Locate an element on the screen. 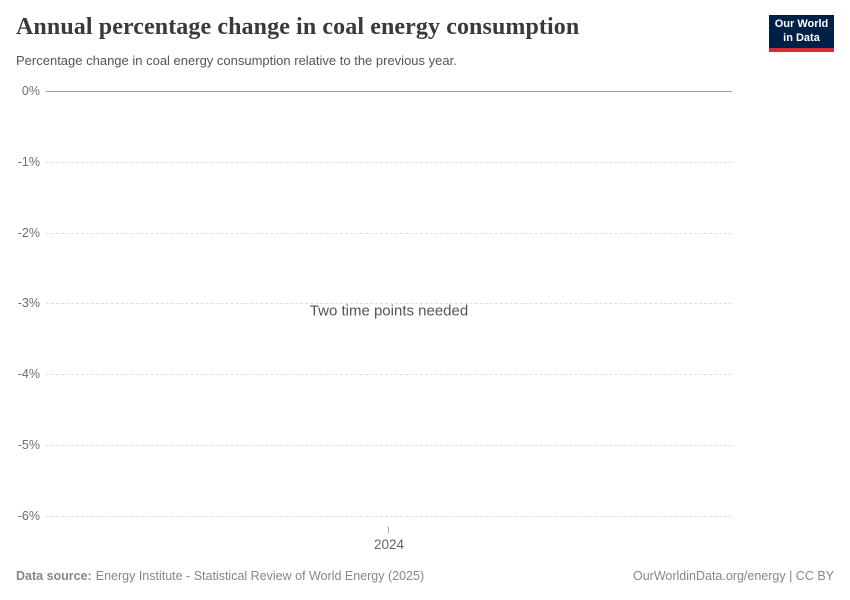 This screenshot has height=600, width=850. y-axis-tick-label: -4% is located at coordinates (28, 374).